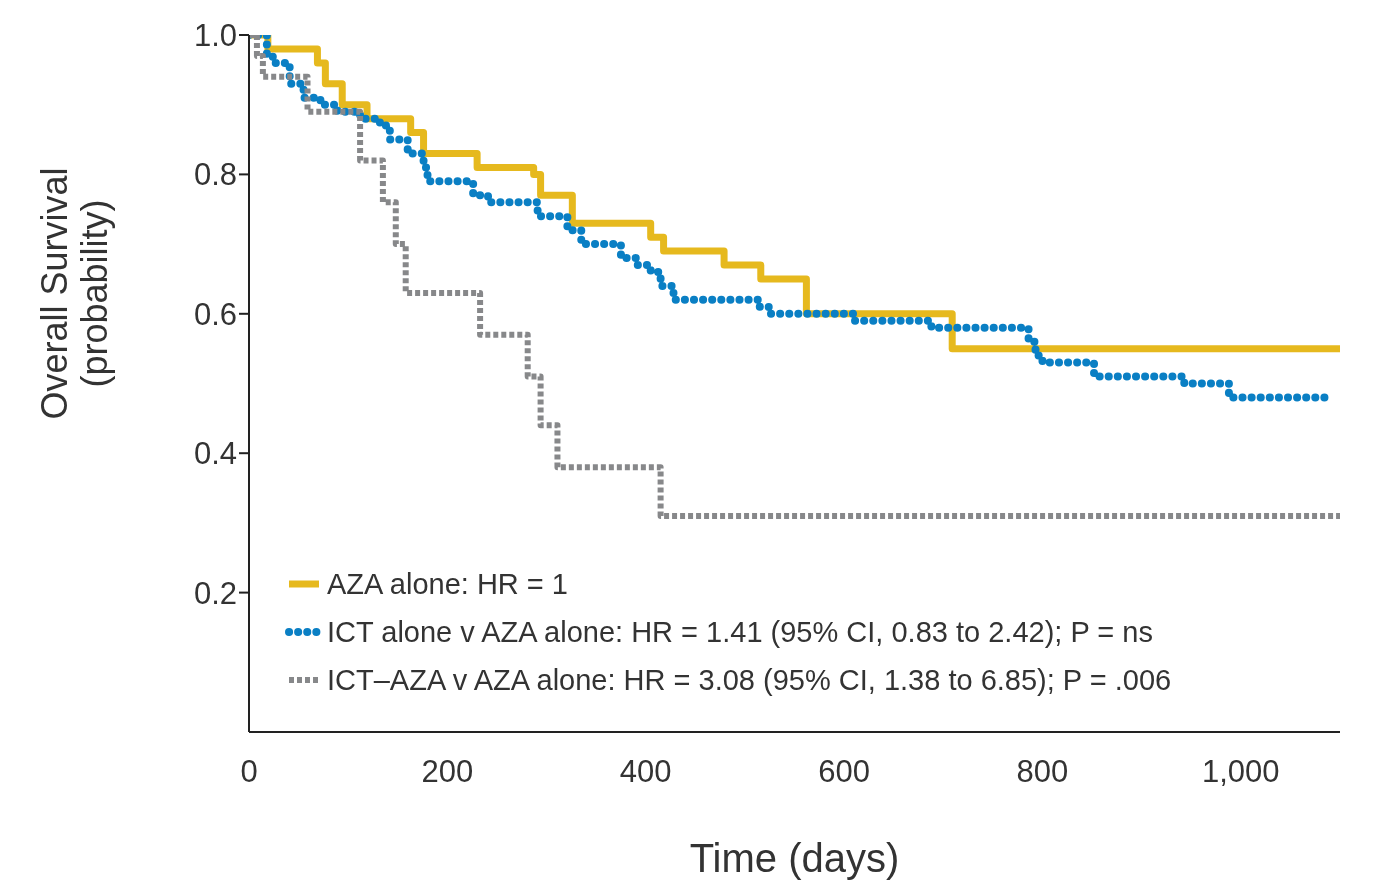  What do you see at coordinates (215, 454) in the screenshot?
I see `y-tick-label: 0.4` at bounding box center [215, 454].